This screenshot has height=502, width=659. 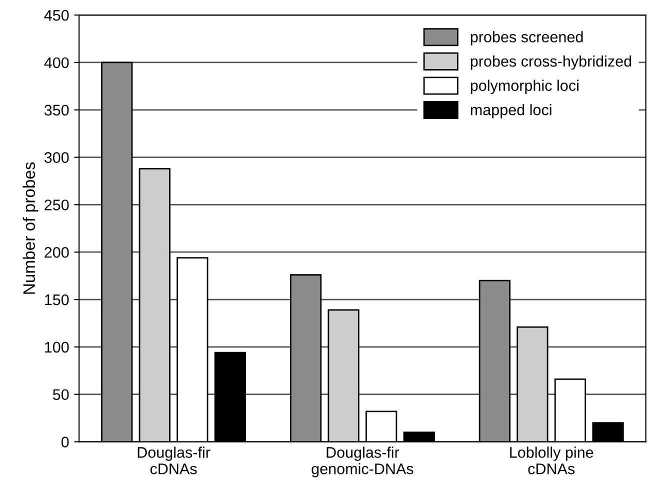 What do you see at coordinates (511, 111) in the screenshot?
I see `legend-label: mapped loci` at bounding box center [511, 111].